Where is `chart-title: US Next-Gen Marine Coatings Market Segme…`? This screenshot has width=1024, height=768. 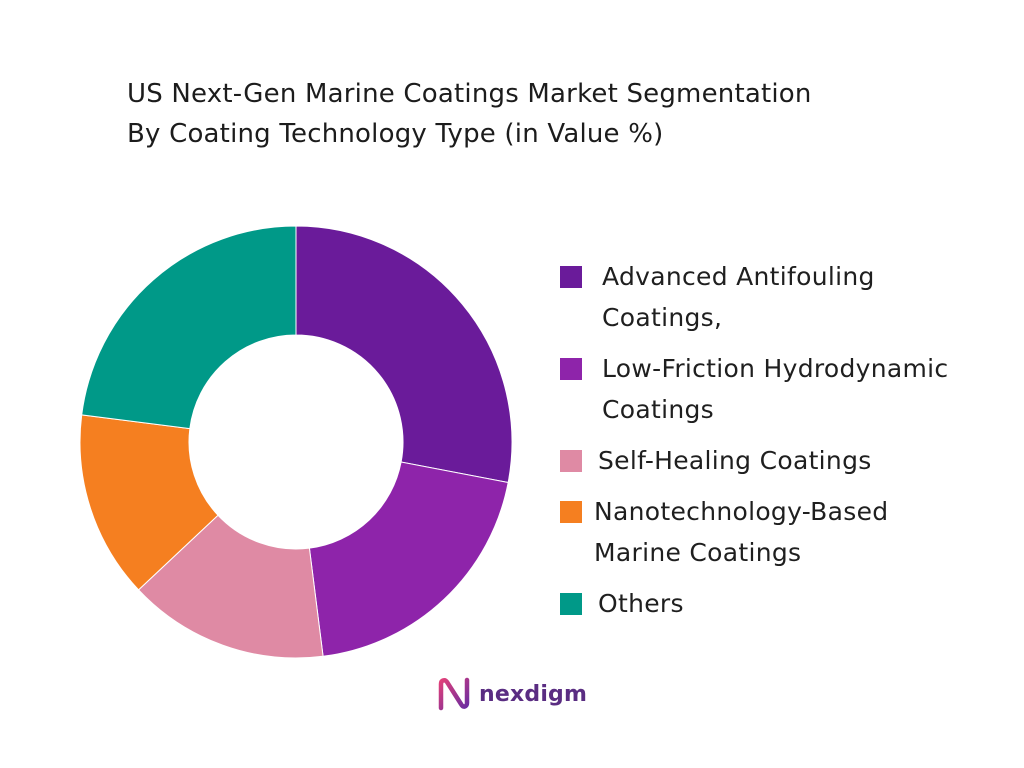 chart-title: US Next-Gen Marine Coatings Market Segme… is located at coordinates (537, 114).